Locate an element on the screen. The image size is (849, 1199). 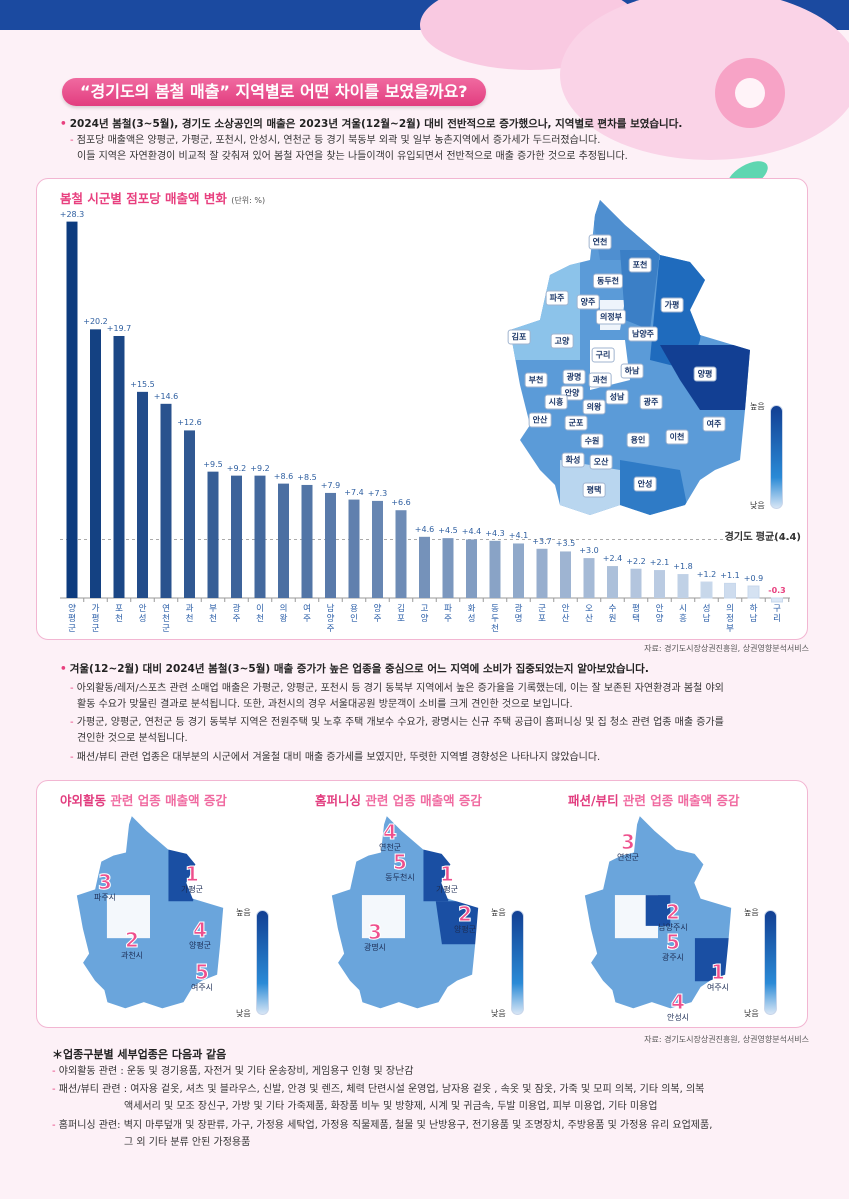
data-label: +9.5 is located at coordinates (213, 464).